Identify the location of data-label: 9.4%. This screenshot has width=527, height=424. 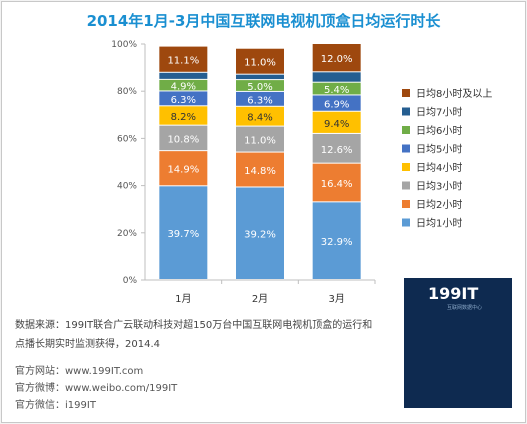
(336, 124).